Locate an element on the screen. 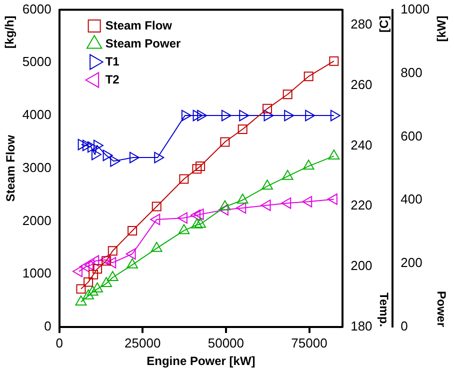 This screenshot has width=454, height=371. y2-tick-label: 180 is located at coordinates (361, 326).